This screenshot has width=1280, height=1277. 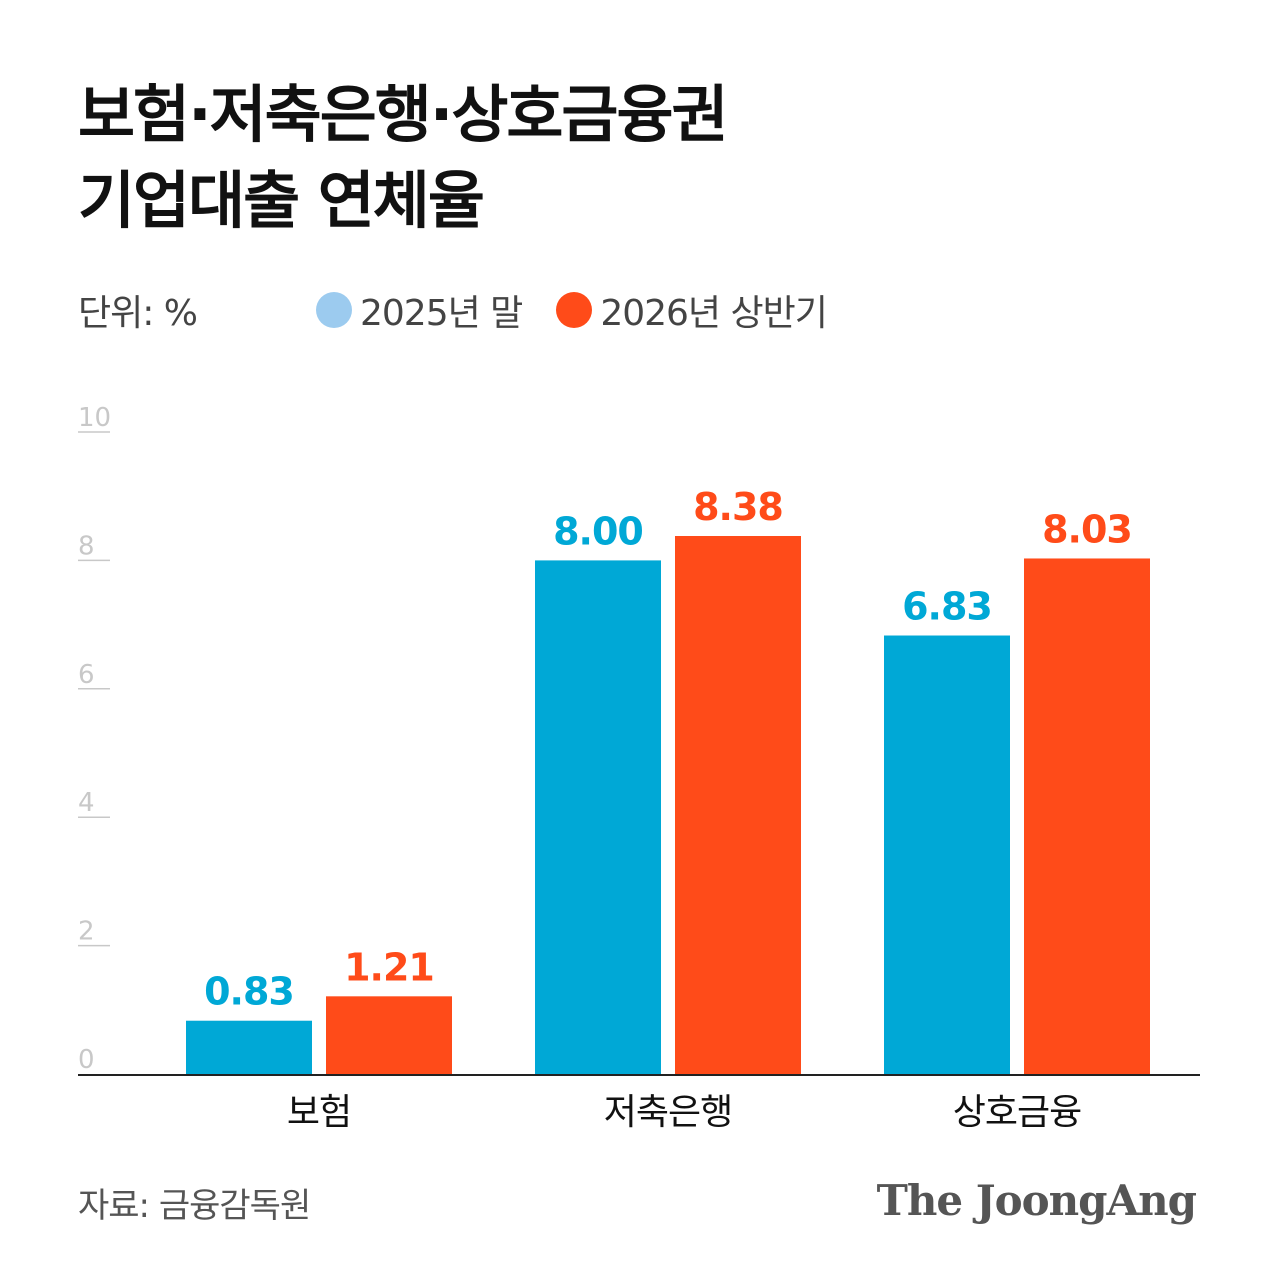 I want to click on legend-item-2025: 2025년 말, so click(x=419, y=310).